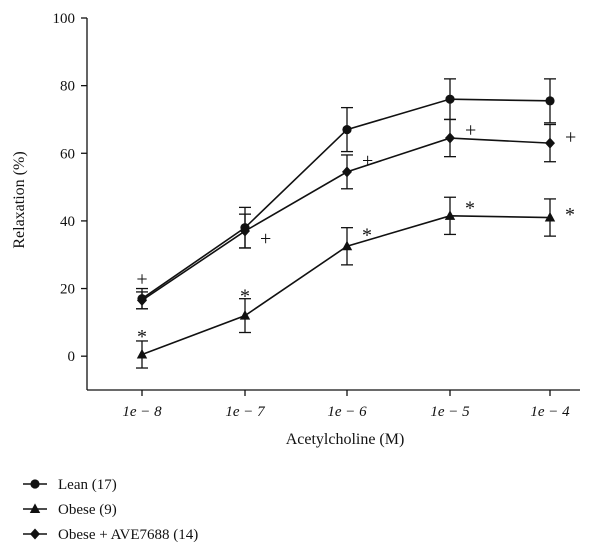  Describe the element at coordinates (19, 199) in the screenshot. I see `y-axis-title: Relaxation (%)` at that location.